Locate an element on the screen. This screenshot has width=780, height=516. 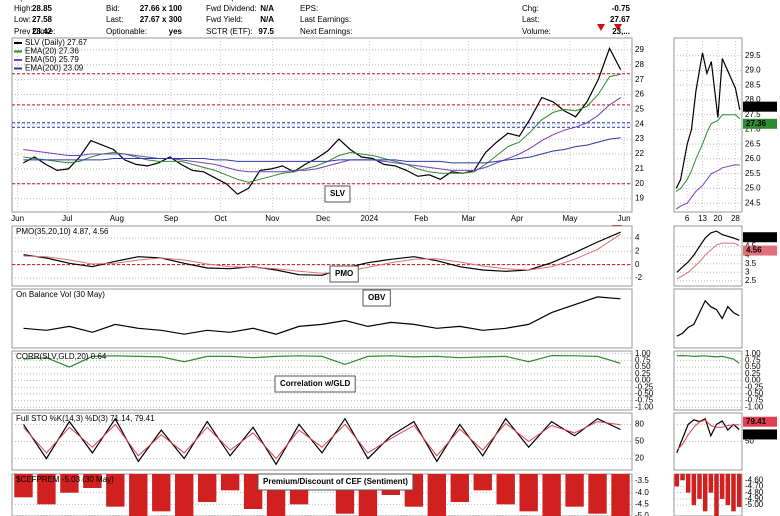
price-tag-label: 4.87 is located at coordinates (754, 236).